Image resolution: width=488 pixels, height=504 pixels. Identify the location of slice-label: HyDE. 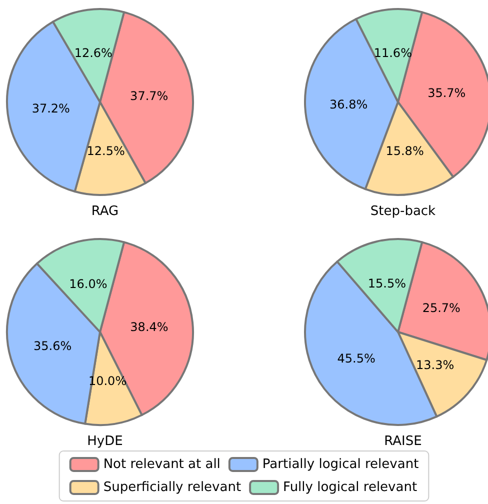
(105, 441).